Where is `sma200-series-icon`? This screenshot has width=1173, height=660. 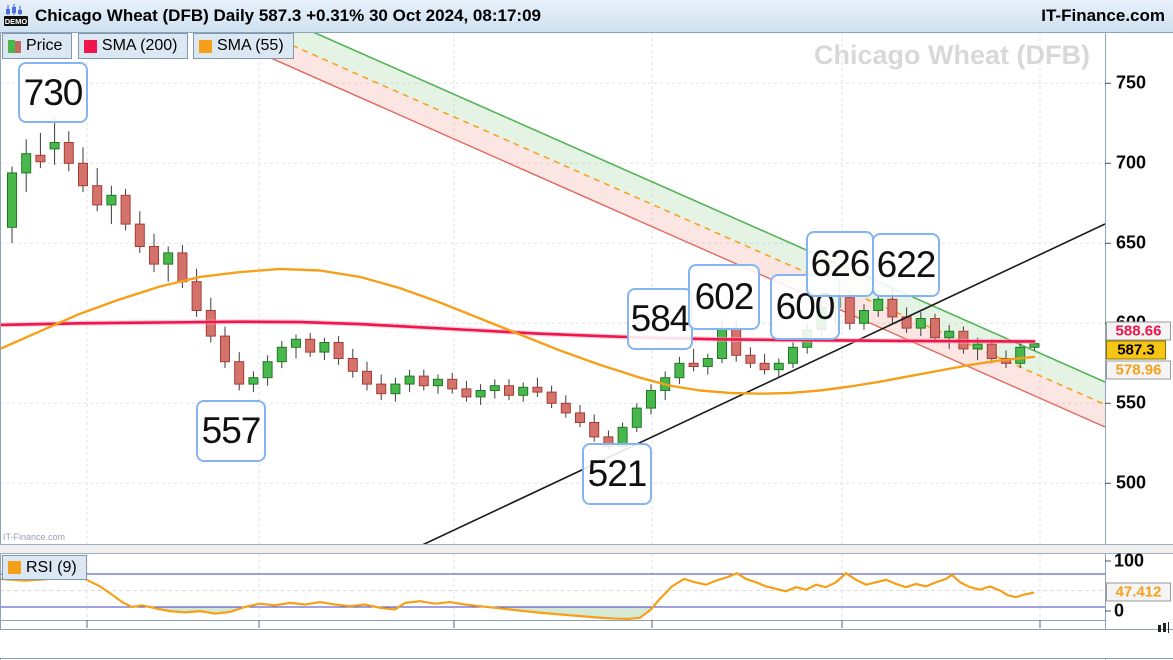 sma200-series-icon is located at coordinates (90, 46).